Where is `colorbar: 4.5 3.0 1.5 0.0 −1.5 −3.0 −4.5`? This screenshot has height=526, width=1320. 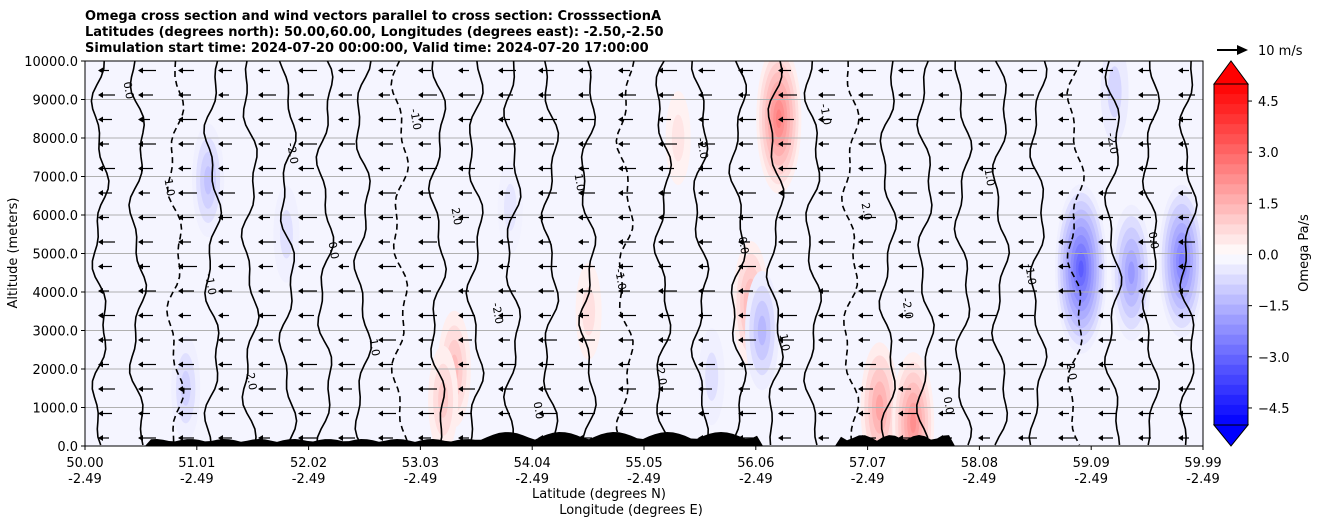
colorbar: 4.5 3.0 1.5 0.0 −1.5 −3.0 −4.5 is located at coordinates (1251, 253).